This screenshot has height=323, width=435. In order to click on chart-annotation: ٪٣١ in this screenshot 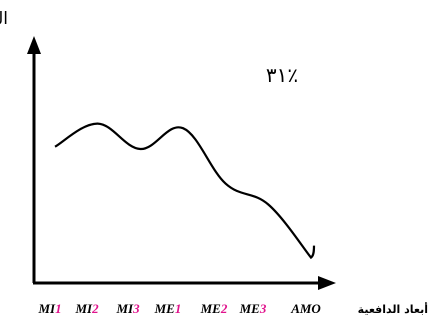, I will do `click(282, 75)`.